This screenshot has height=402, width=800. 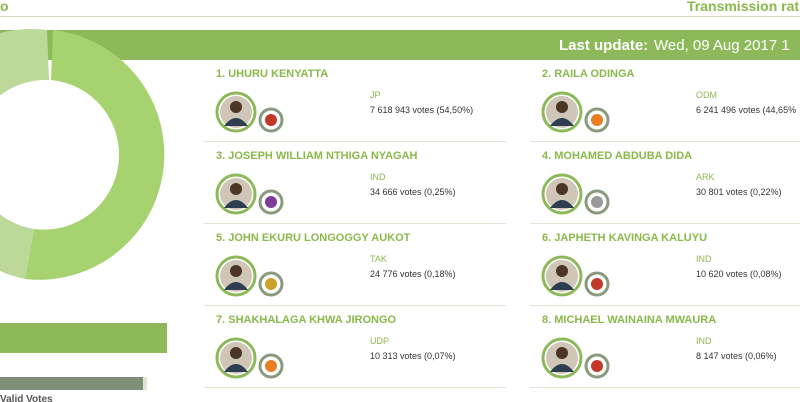 I want to click on candidate-name: 3. JOSEPH WILLIAM NTHIGA NYAGAH, so click(x=317, y=156).